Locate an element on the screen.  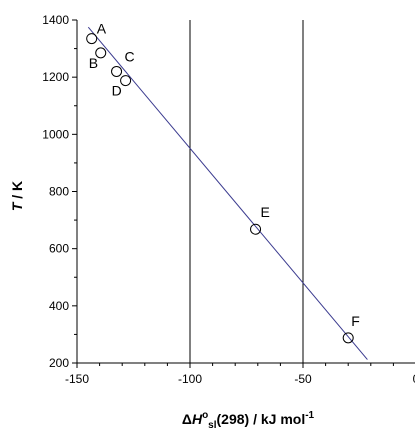
x-axis-label: ΔHosl(298) / kJ mol-1 is located at coordinates (248, 420).